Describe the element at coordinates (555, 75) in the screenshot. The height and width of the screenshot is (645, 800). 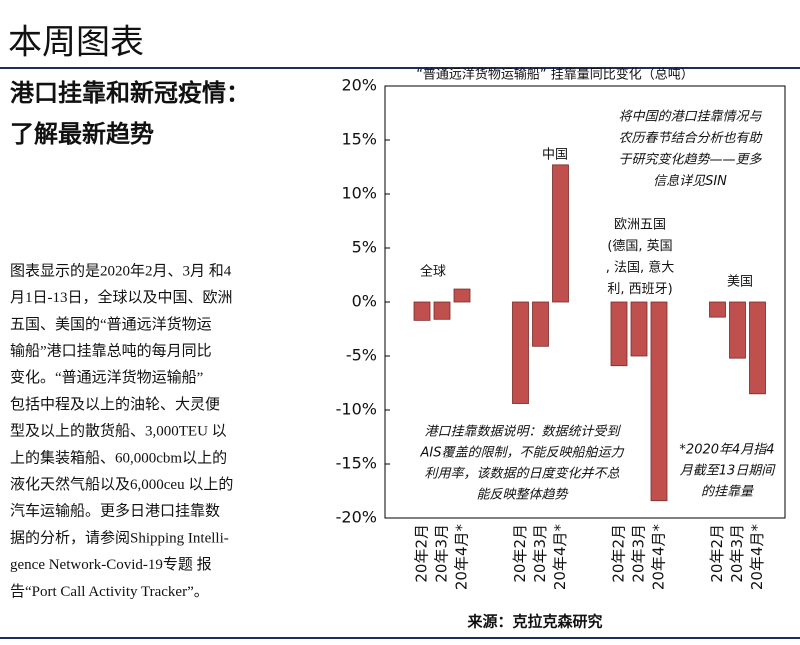
I see `chart-title: “普通远洋货物运输船” 挂靠量同比变化（总吨）` at that location.